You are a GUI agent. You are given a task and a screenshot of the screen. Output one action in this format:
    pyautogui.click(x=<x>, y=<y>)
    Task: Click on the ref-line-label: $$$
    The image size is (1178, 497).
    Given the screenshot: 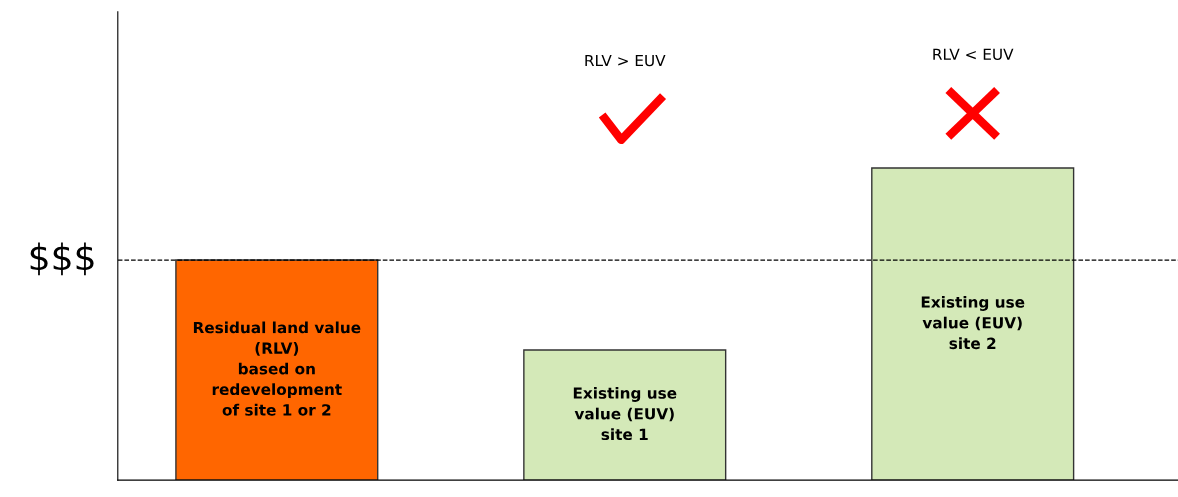 What is the action you would take?
    pyautogui.click(x=62, y=259)
    